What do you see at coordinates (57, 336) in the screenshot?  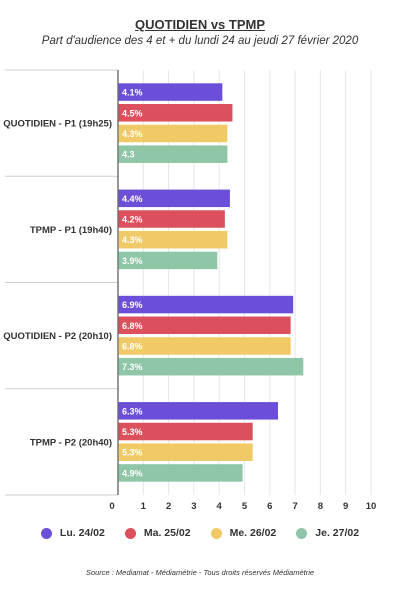 I see `category-label: QUOTIDIEN - P2 (20h10)` at bounding box center [57, 336].